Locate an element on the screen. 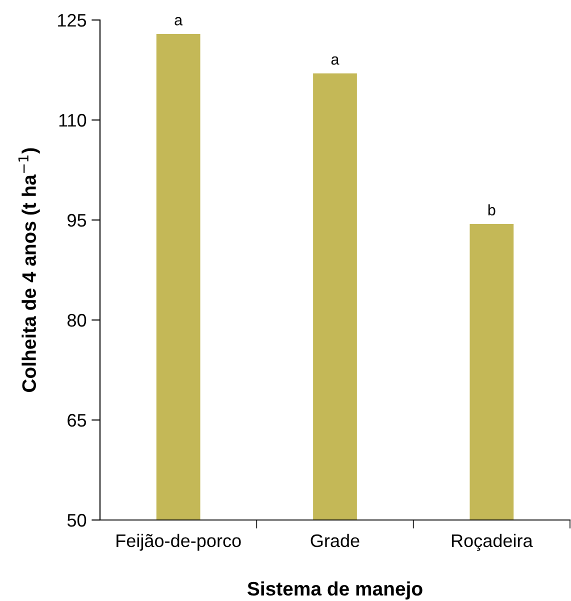  annotation: b is located at coordinates (492, 210).